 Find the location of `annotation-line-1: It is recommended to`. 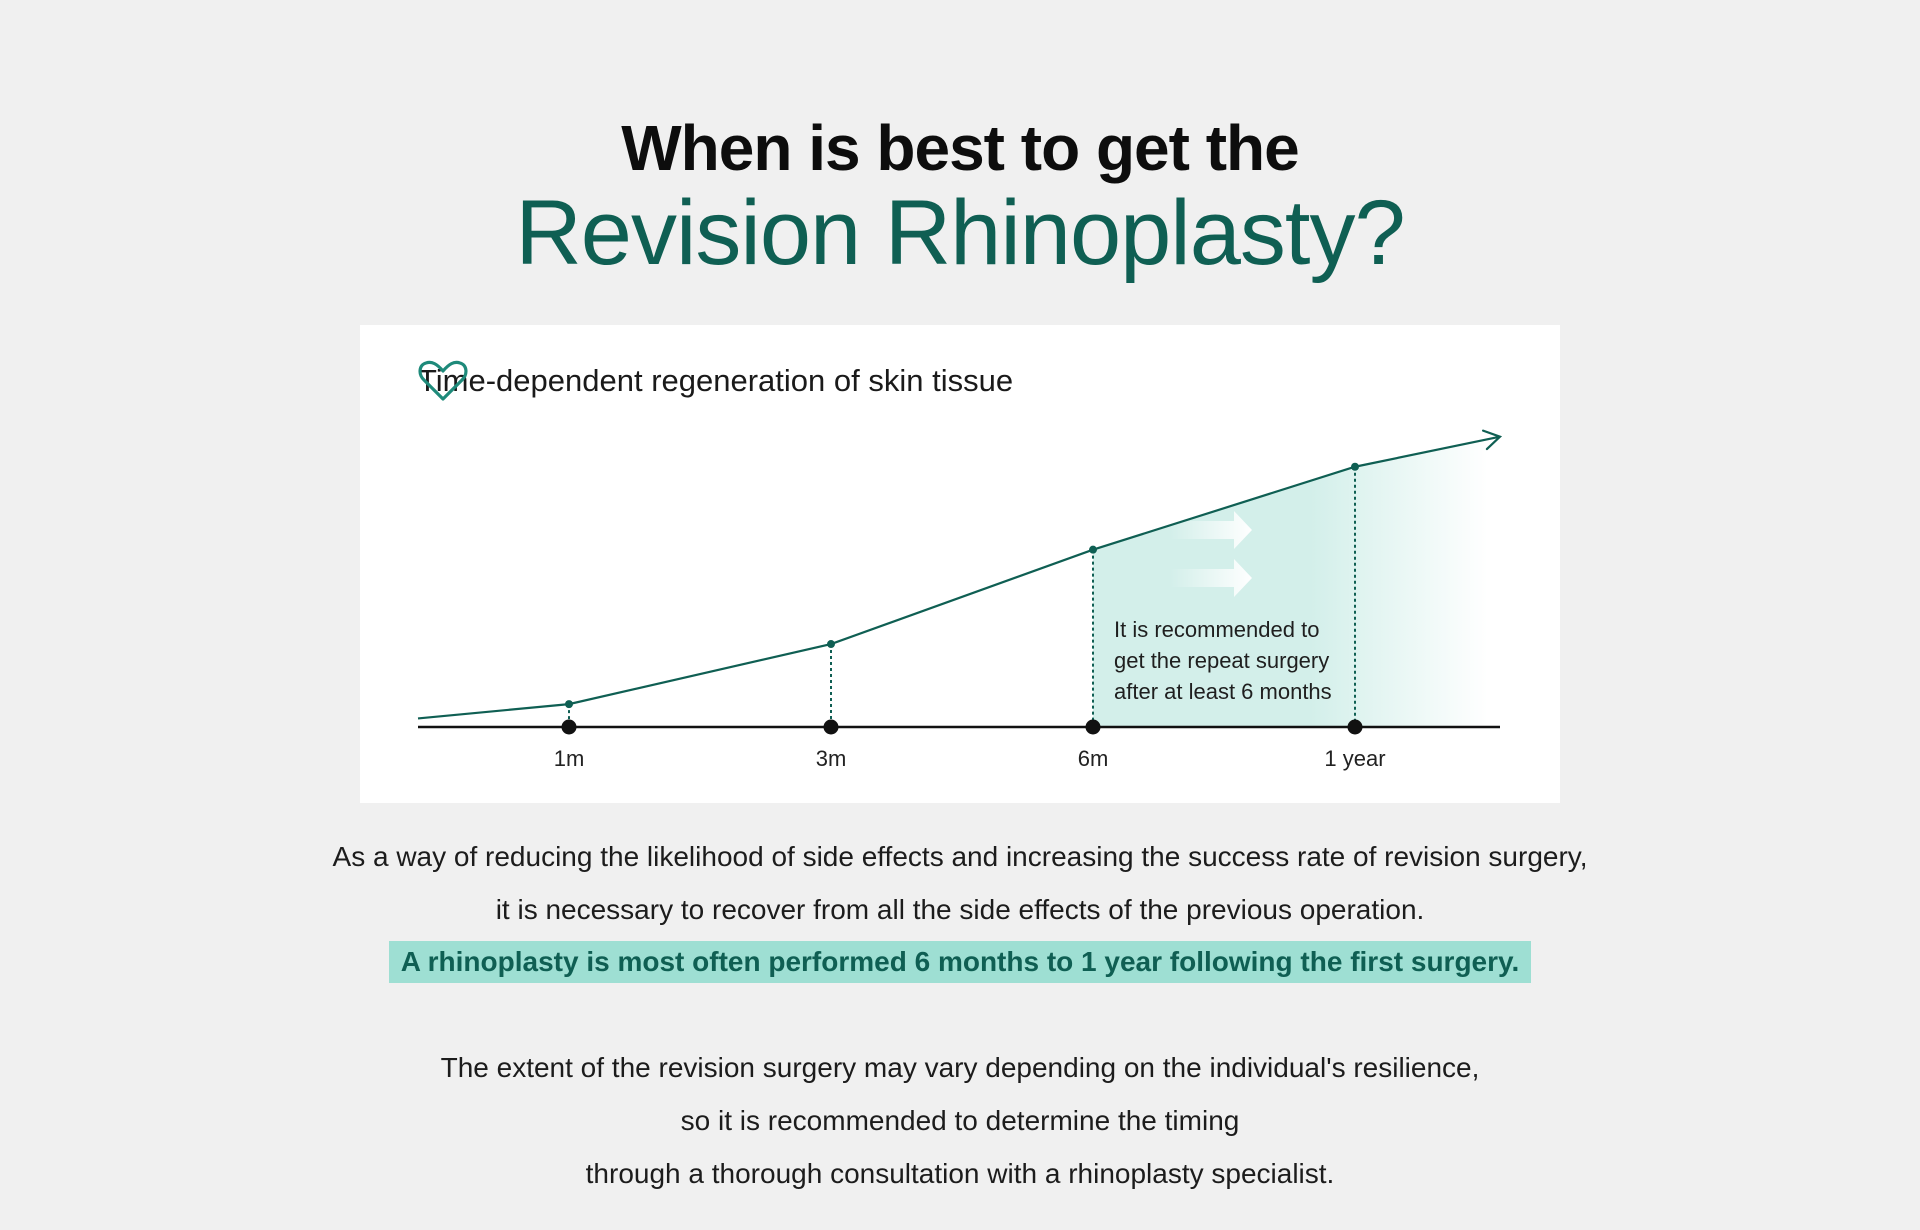

annotation-line-1: It is recommended to is located at coordinates (1217, 629).